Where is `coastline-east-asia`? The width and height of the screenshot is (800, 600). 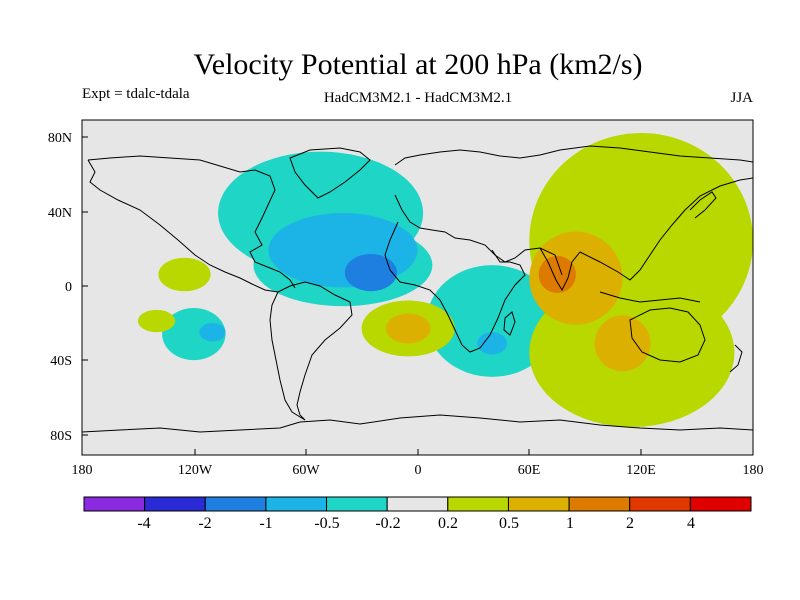
coastline-east-asia is located at coordinates (666, 229).